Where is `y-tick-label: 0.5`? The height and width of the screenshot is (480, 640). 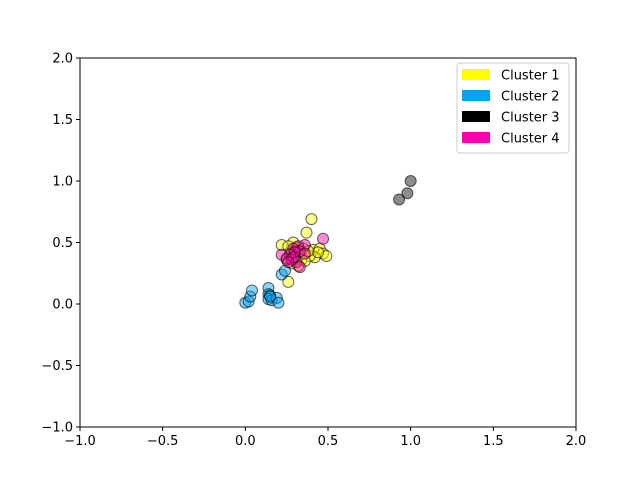
y-tick-label: 0.5 is located at coordinates (62, 243).